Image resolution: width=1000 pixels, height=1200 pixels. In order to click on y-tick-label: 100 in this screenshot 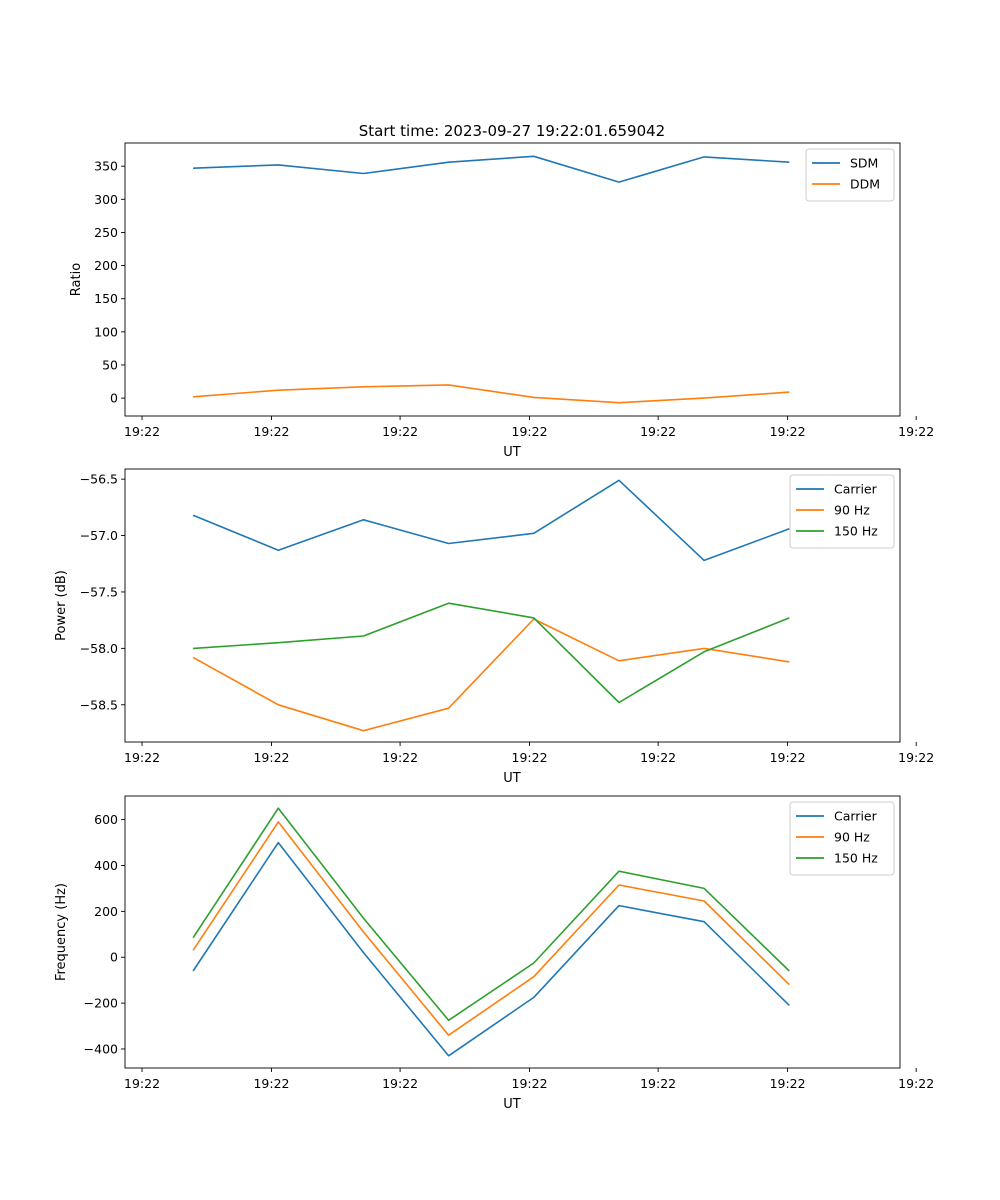, I will do `click(106, 331)`.